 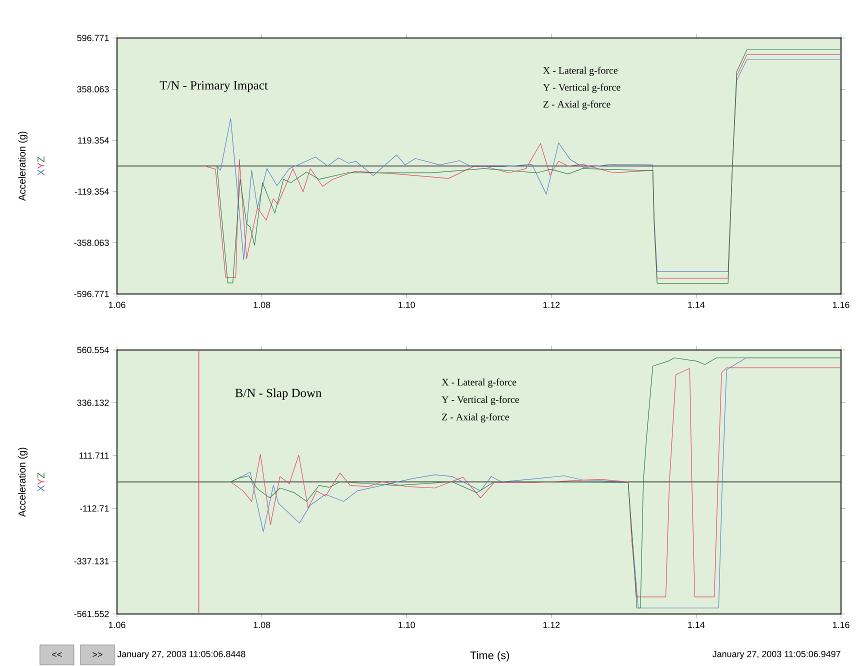 I want to click on y-tick-label: 358.063, so click(x=93, y=89).